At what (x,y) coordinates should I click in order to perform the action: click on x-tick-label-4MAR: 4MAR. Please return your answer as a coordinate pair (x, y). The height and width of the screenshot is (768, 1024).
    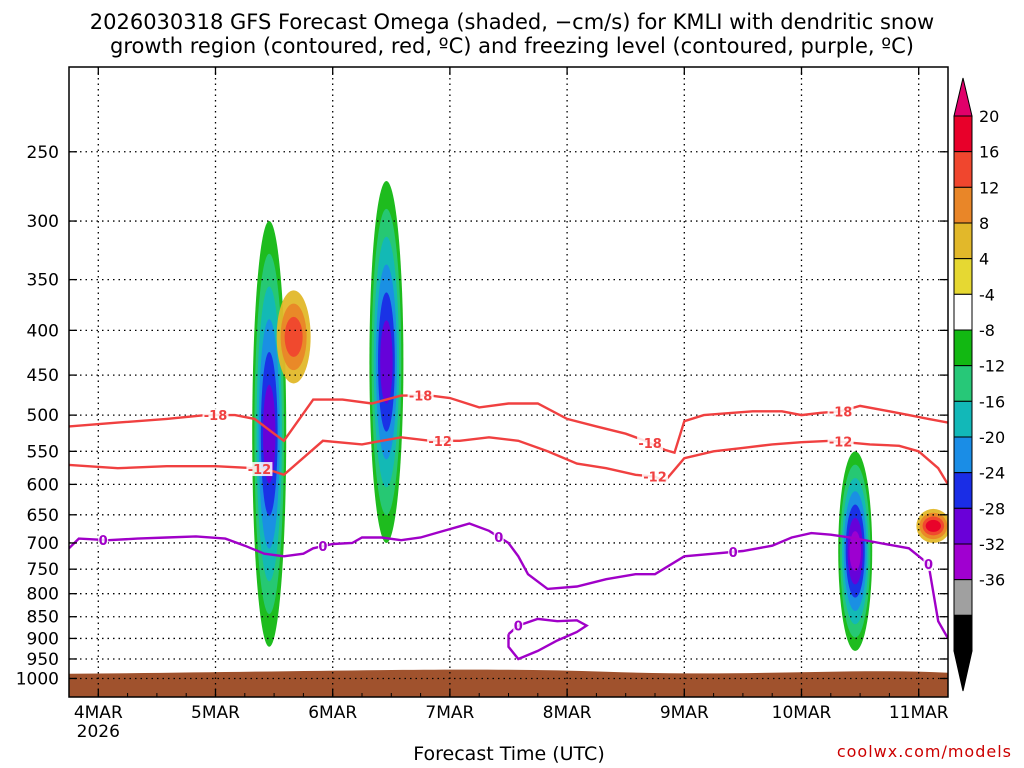
    Looking at the image, I should click on (98, 713).